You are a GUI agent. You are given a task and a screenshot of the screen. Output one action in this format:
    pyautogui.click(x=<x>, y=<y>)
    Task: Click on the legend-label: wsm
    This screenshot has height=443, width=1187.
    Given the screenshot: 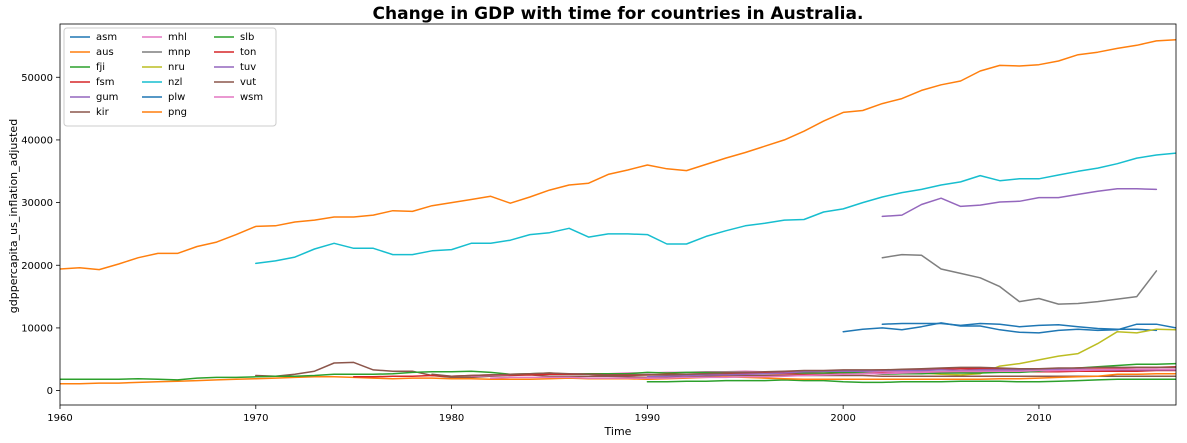 What is the action you would take?
    pyautogui.click(x=251, y=97)
    